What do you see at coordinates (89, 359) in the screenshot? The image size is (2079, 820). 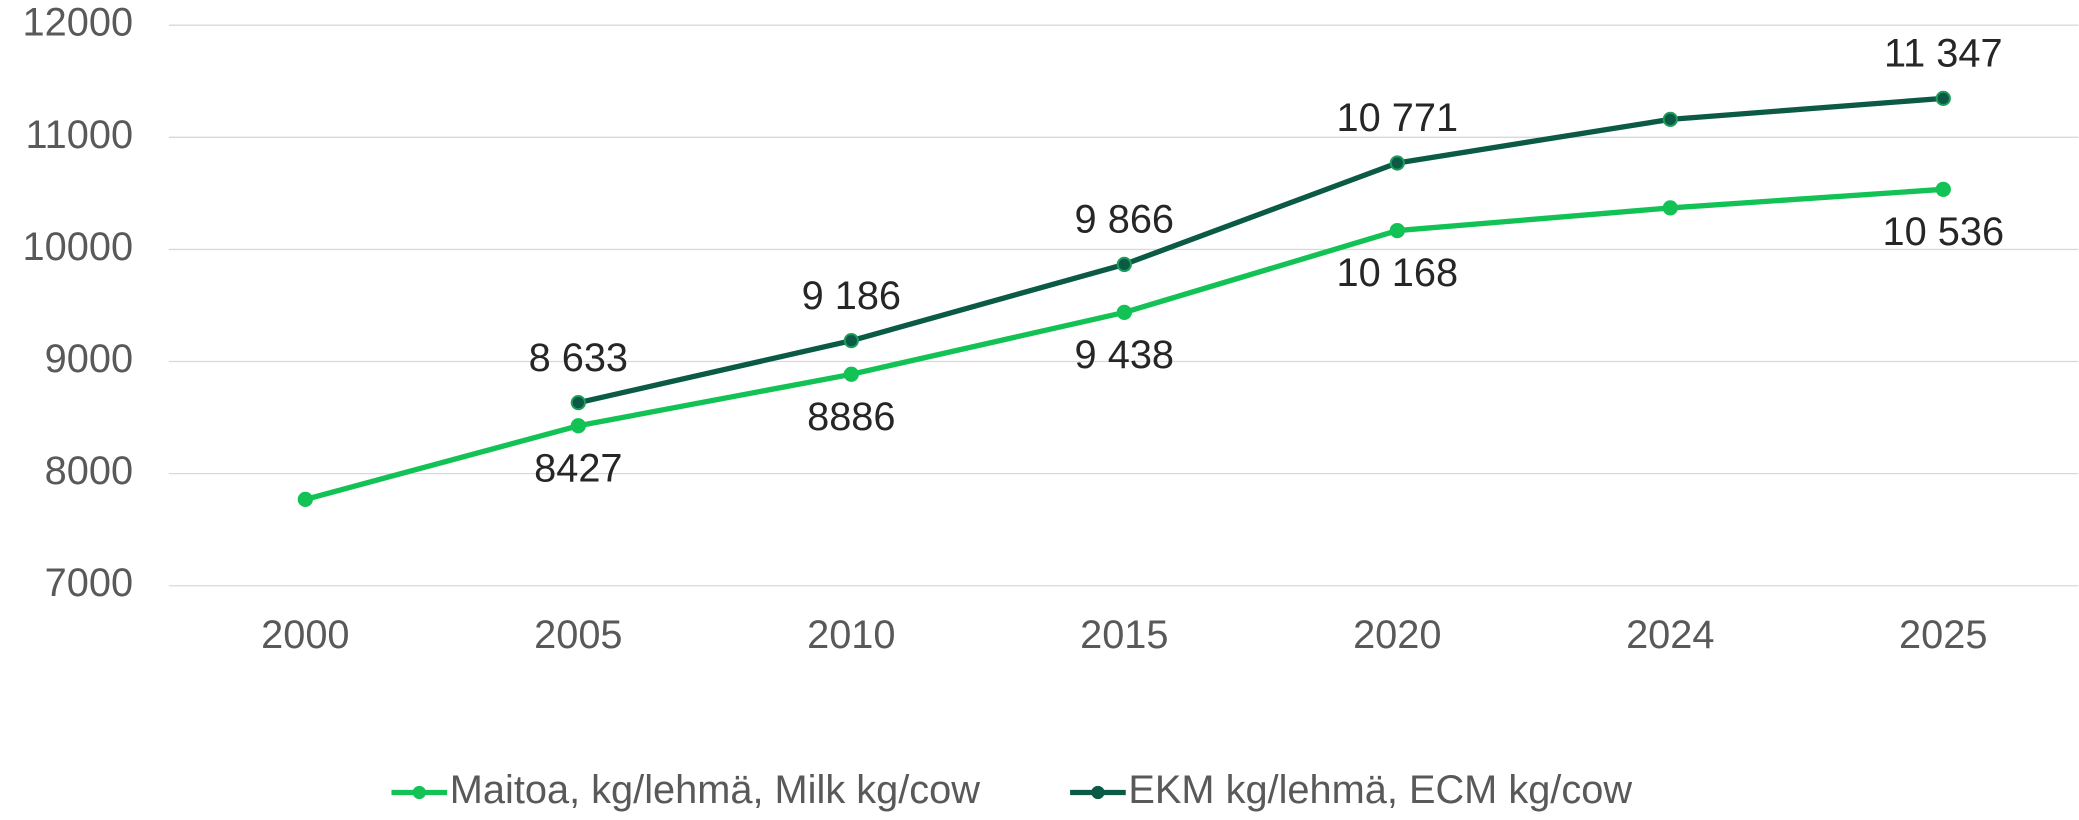 I see `y-tick-label: 9000` at bounding box center [89, 359].